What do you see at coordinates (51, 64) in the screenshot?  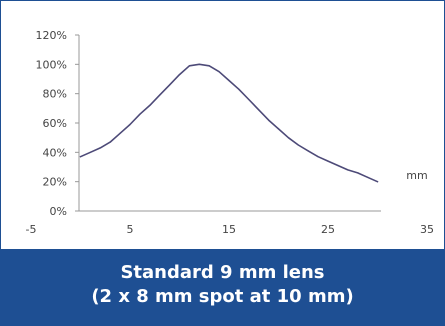 I see `y-tick-label: 100%` at bounding box center [51, 64].